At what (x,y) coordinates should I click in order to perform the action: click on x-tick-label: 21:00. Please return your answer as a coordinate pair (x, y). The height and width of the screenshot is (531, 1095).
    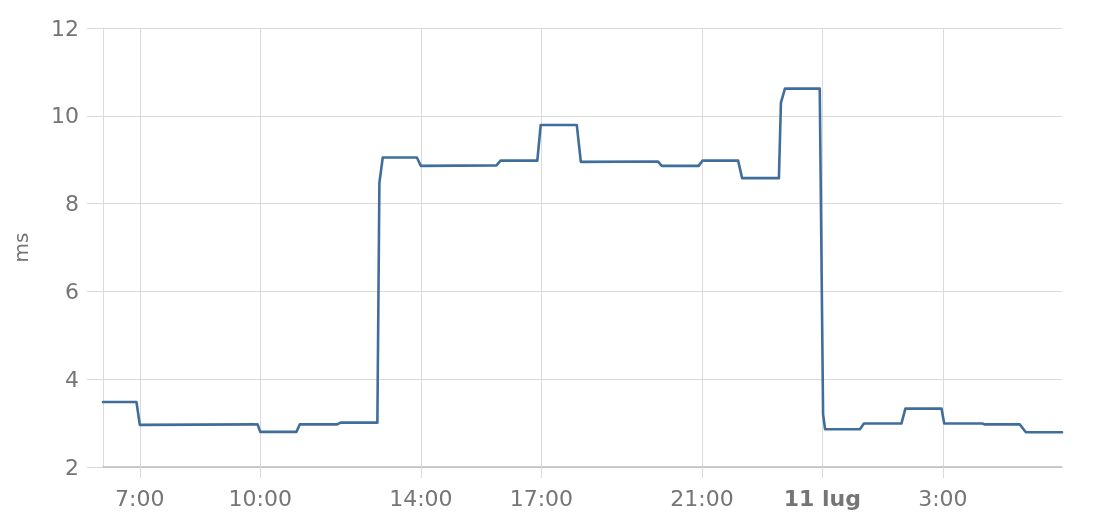
    Looking at the image, I should click on (702, 498).